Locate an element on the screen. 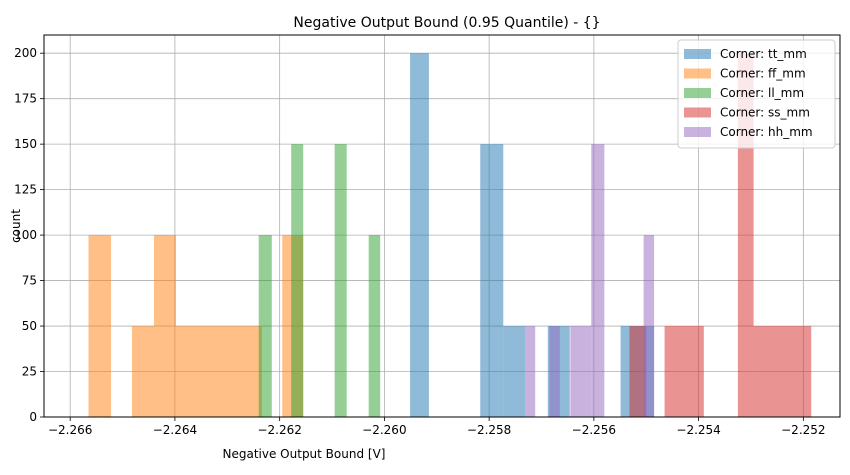  x-tick-label: −2.262 is located at coordinates (279, 430).